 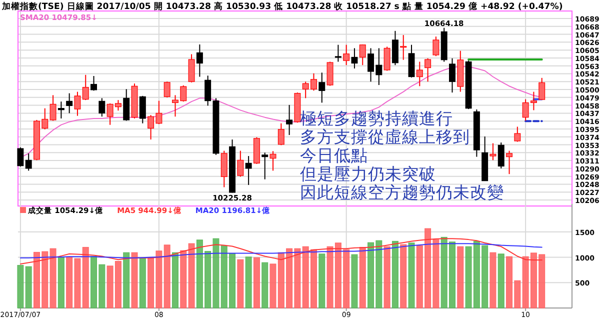 What do you see at coordinates (385, 137) in the screenshot?
I see `annotation: 多方支撐從虛線上移到` at bounding box center [385, 137].